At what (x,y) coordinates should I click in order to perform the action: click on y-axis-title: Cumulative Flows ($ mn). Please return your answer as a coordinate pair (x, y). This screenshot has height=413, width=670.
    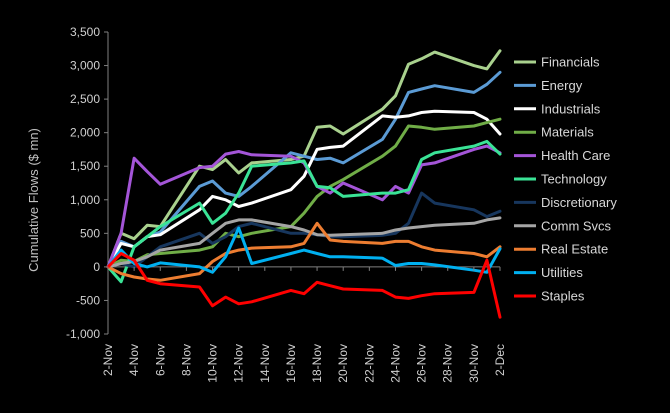
    Looking at the image, I should click on (33, 200).